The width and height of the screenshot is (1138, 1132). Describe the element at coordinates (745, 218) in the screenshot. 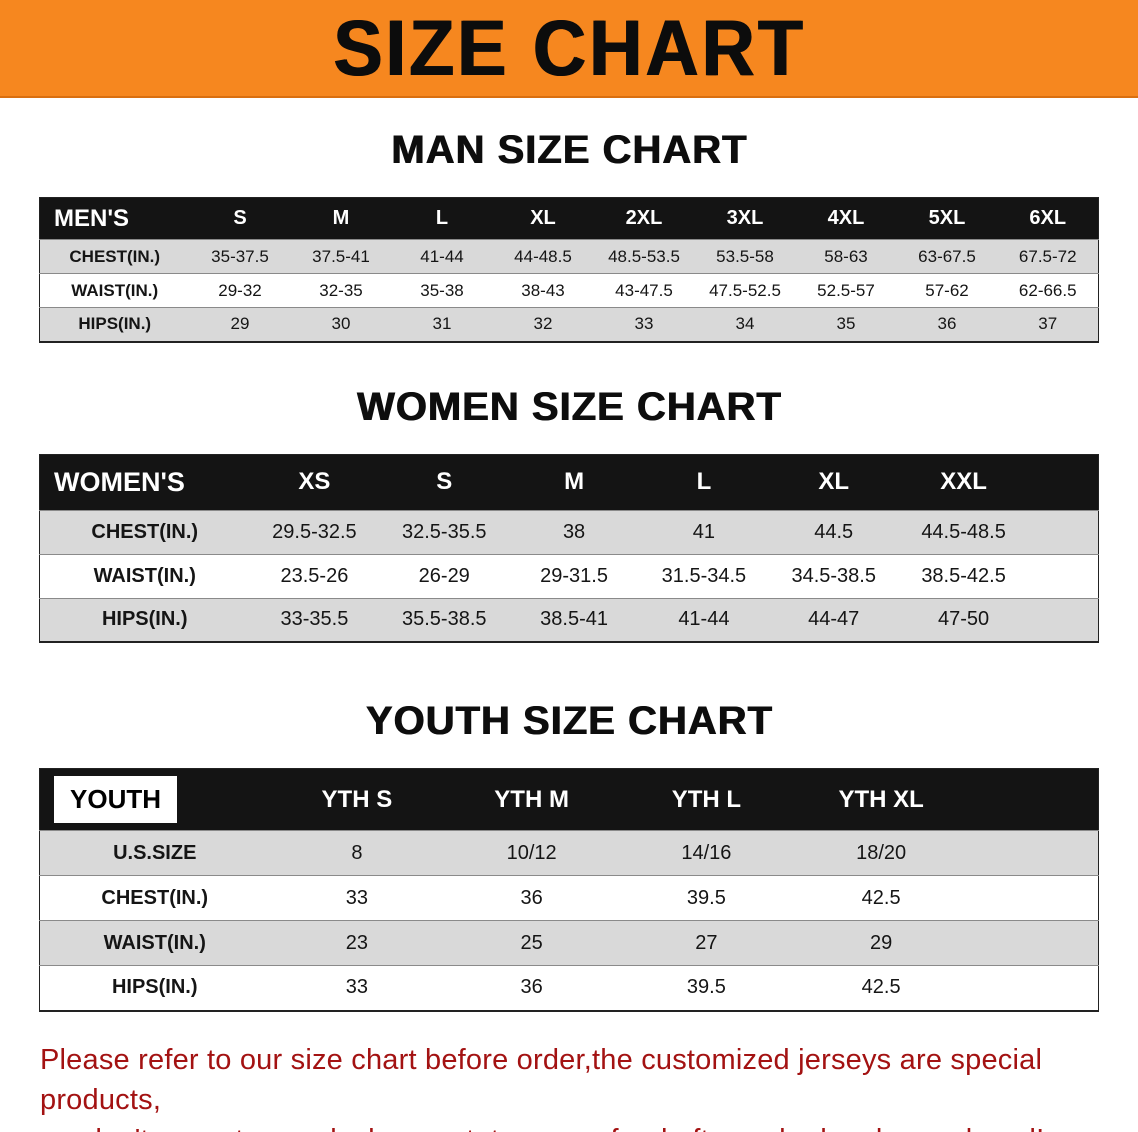

I see `size-header-cell: 3XL` at that location.